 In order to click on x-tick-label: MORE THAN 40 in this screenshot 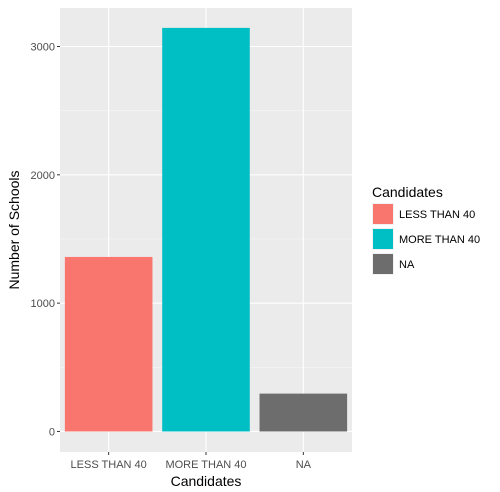, I will do `click(205, 465)`.